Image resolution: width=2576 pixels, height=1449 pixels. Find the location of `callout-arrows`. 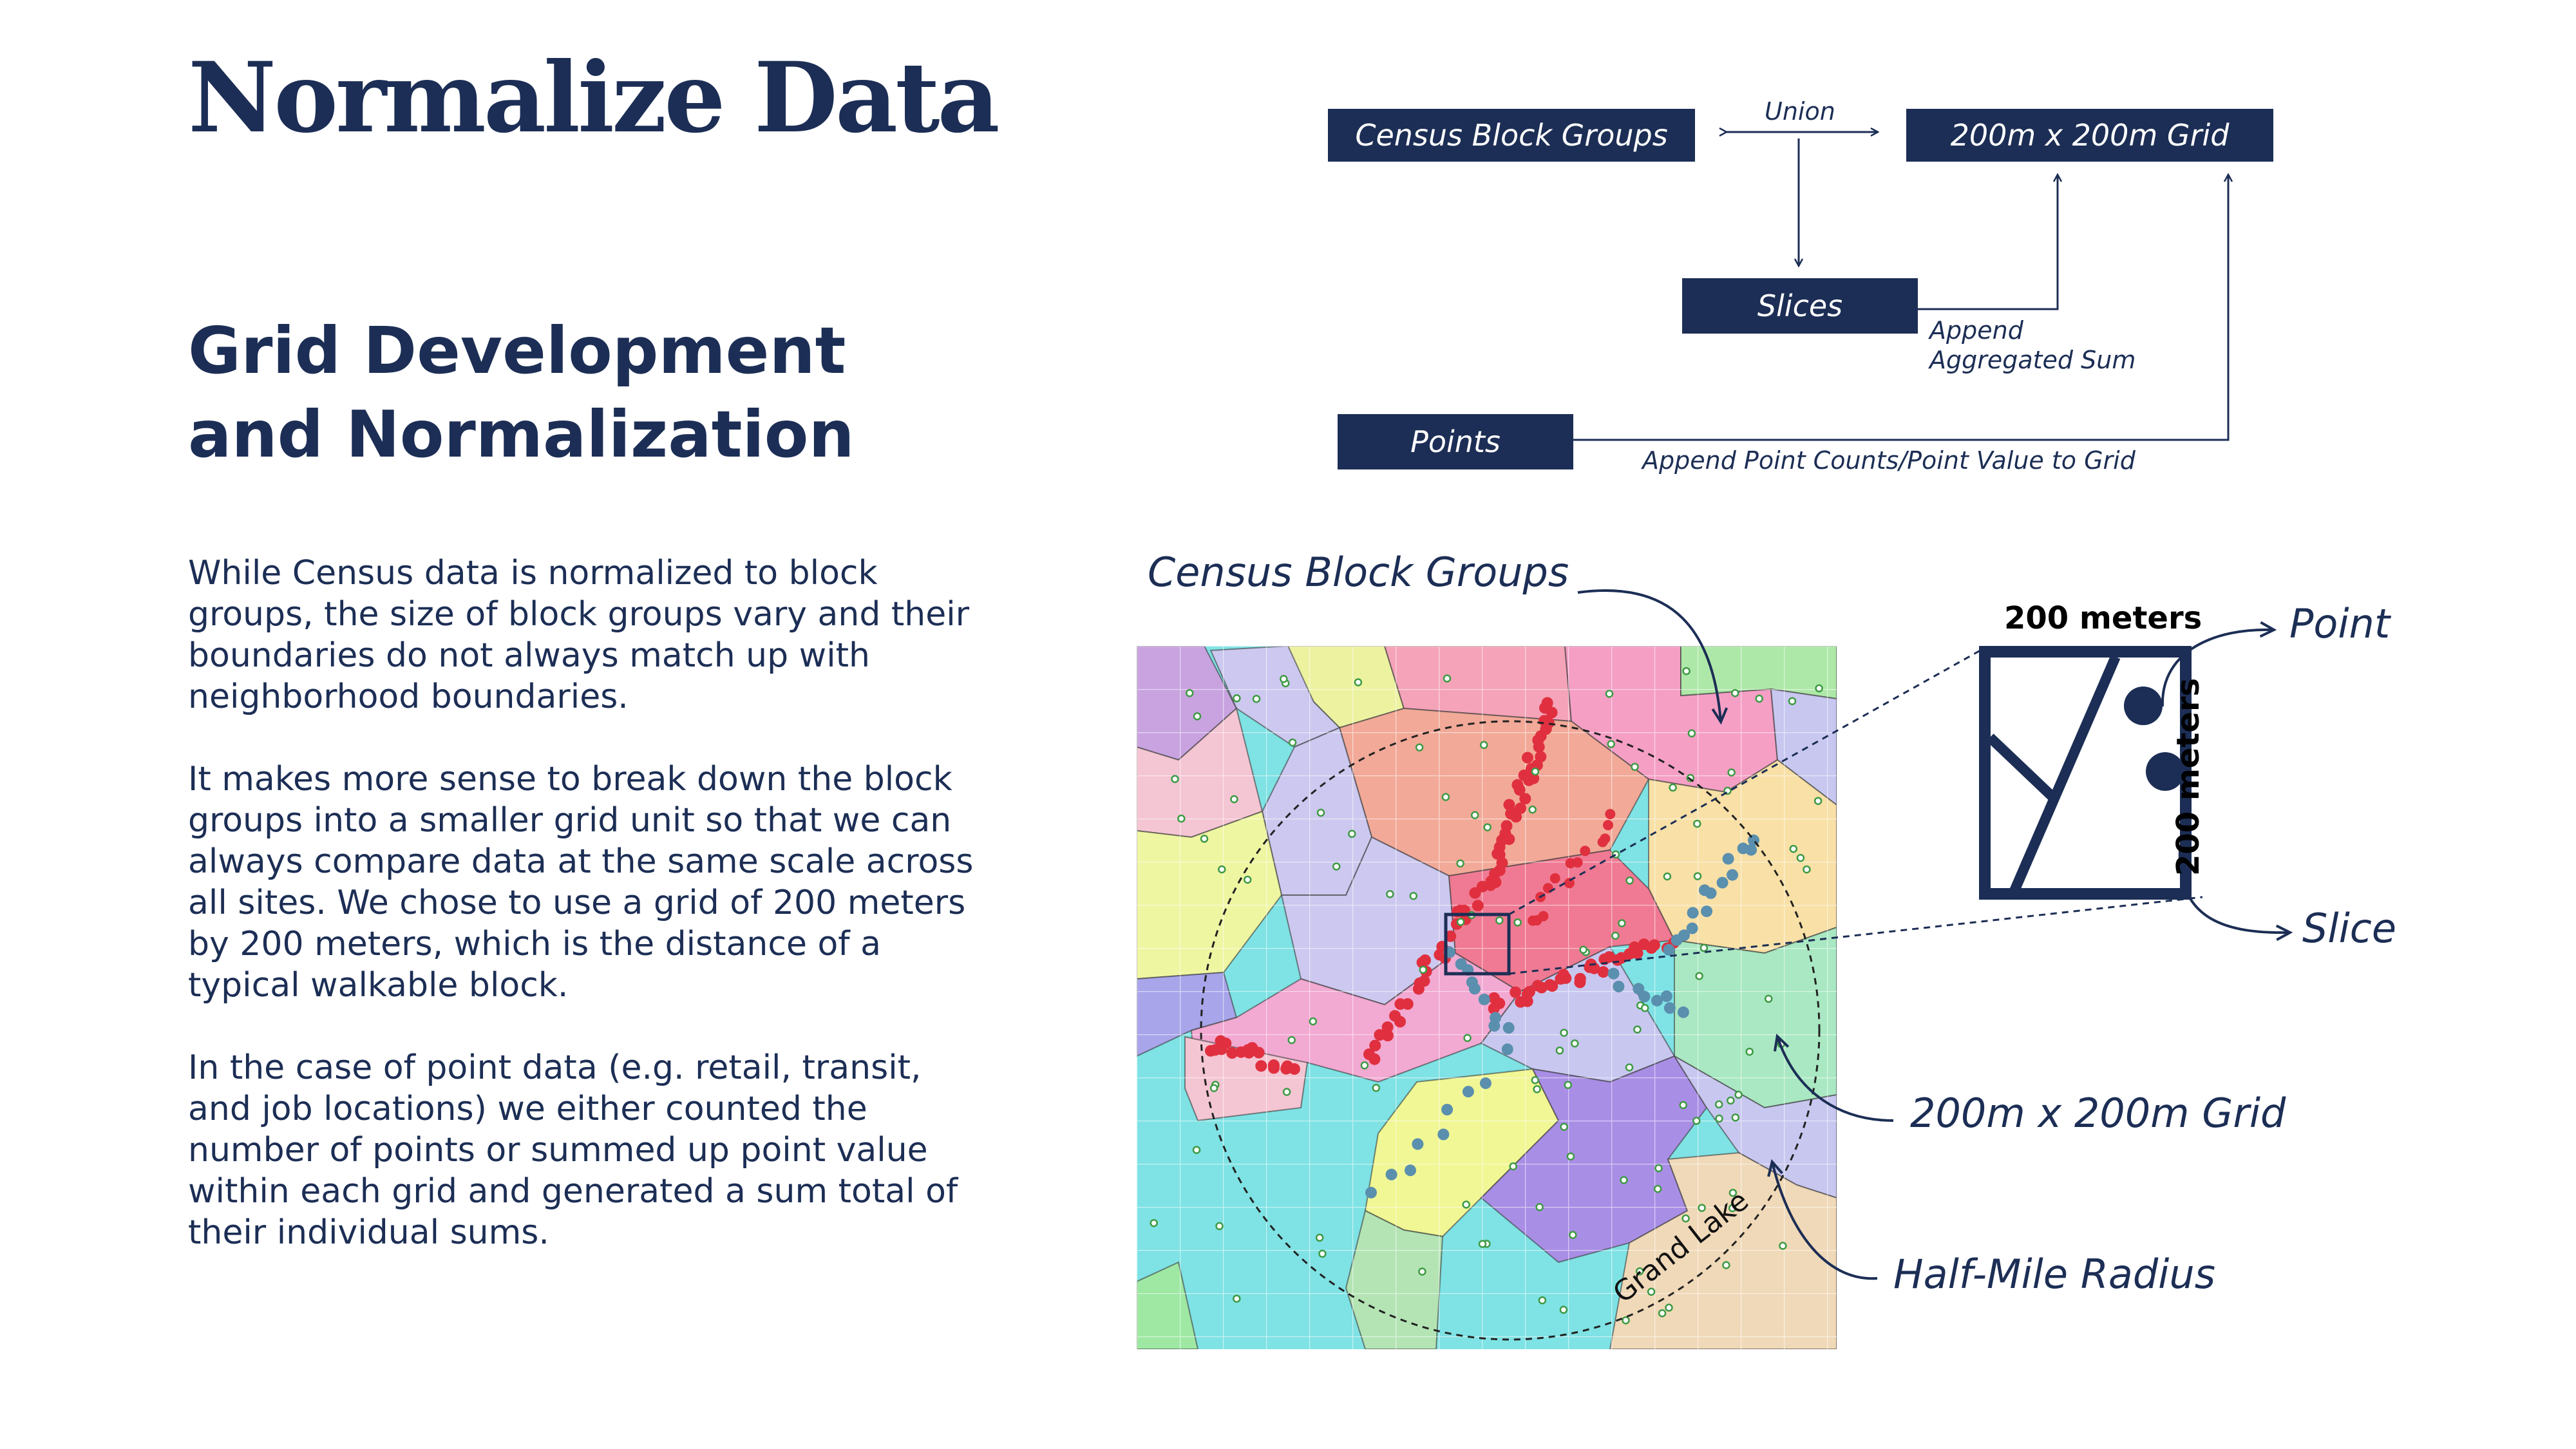

callout-arrows is located at coordinates (1935, 935).